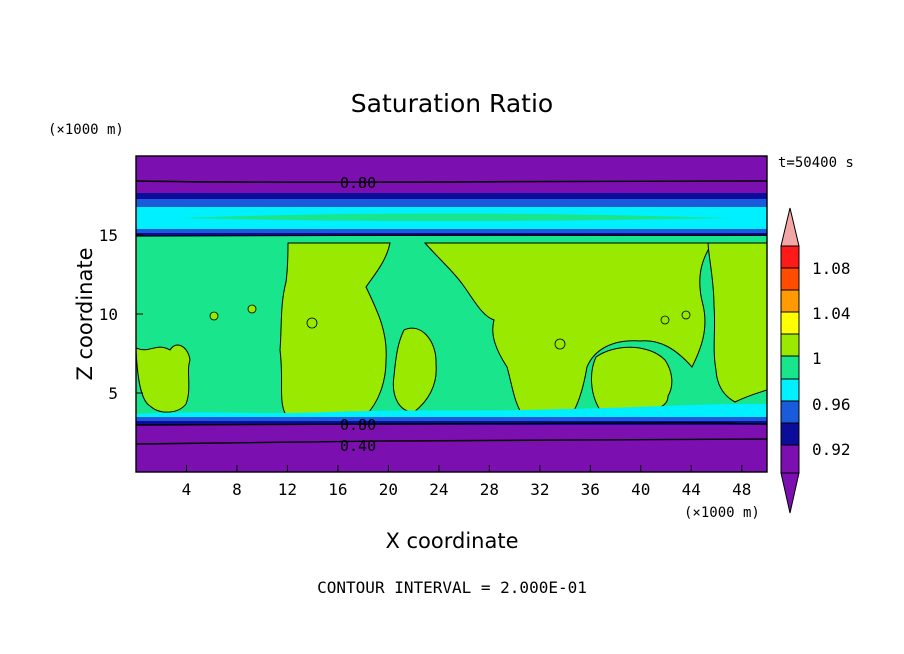 The image size is (904, 654). Describe the element at coordinates (451, 174) in the screenshot. I see `top-purple-band` at that location.